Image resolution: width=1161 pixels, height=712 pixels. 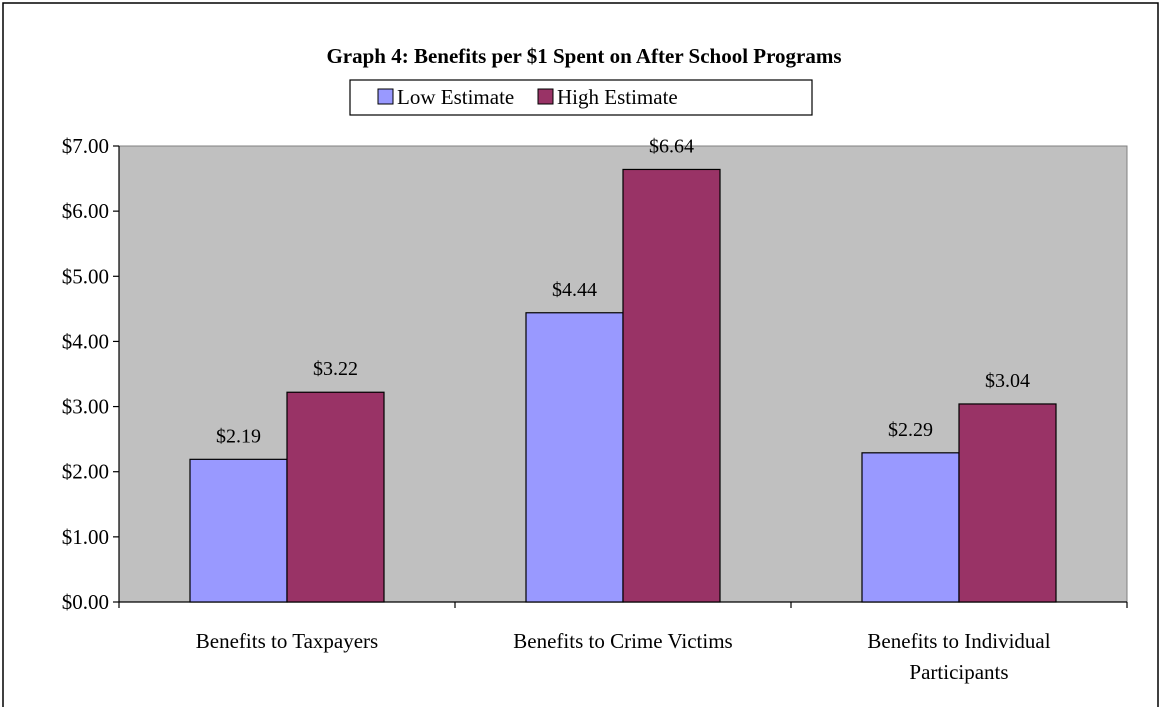 What do you see at coordinates (958, 641) in the screenshot?
I see `x-tick-label: Benefits to Individual` at bounding box center [958, 641].